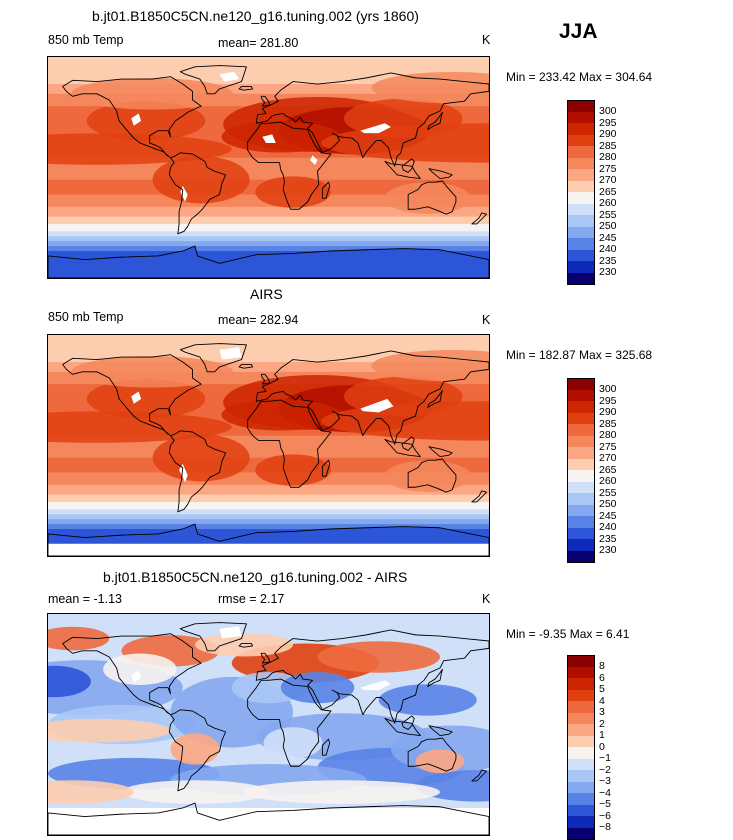 The height and width of the screenshot is (840, 733). What do you see at coordinates (86, 40) in the screenshot?
I see `panel-1-variable-label: 850 mb Temp` at bounding box center [86, 40].